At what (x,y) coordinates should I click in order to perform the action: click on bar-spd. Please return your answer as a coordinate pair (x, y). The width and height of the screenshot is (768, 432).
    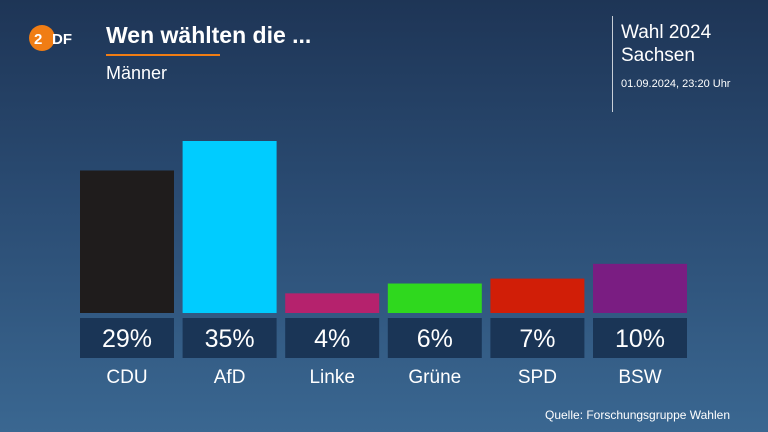
    Looking at the image, I should click on (537, 295).